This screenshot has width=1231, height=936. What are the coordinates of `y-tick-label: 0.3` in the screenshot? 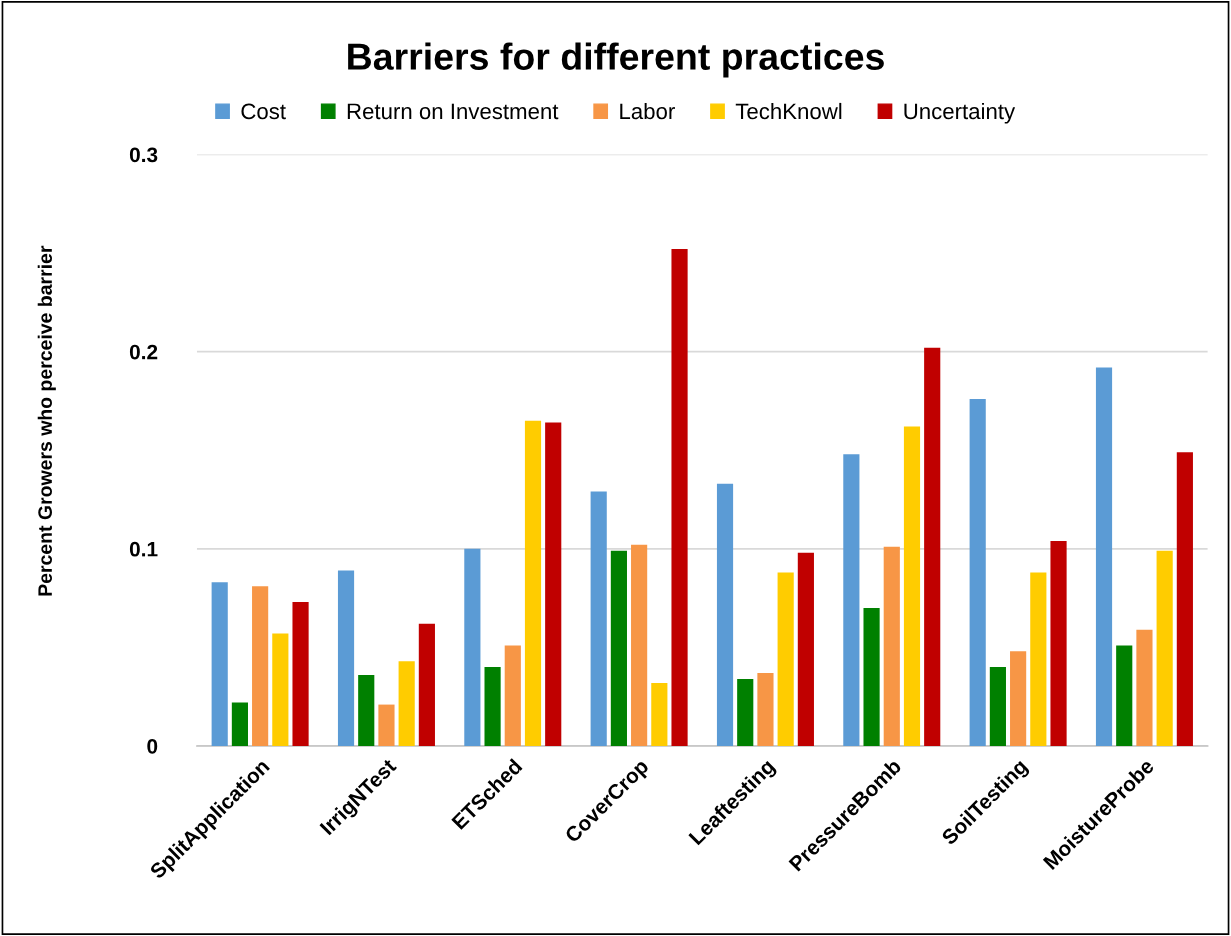 It's located at (143, 155).